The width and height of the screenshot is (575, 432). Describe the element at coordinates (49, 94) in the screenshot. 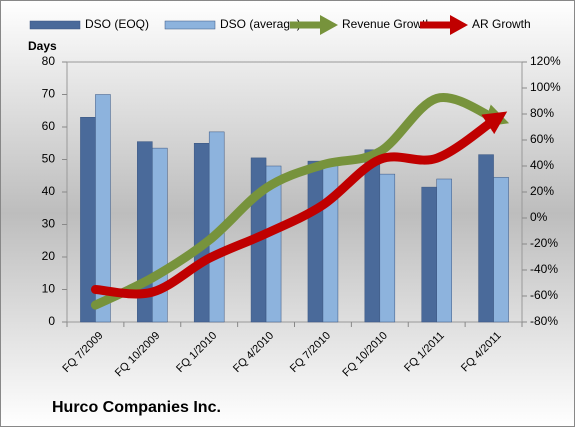

I see `y-tick-label: 70` at that location.